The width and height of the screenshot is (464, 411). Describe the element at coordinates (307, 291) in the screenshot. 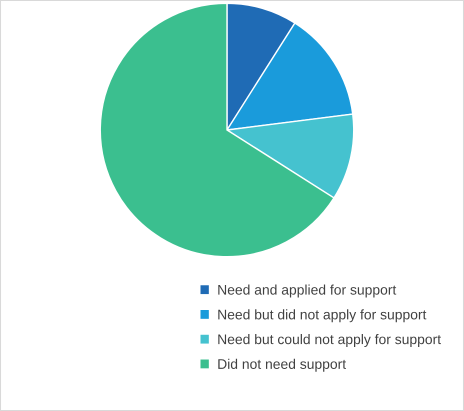

I see `legend-label: Need and applied for support` at that location.